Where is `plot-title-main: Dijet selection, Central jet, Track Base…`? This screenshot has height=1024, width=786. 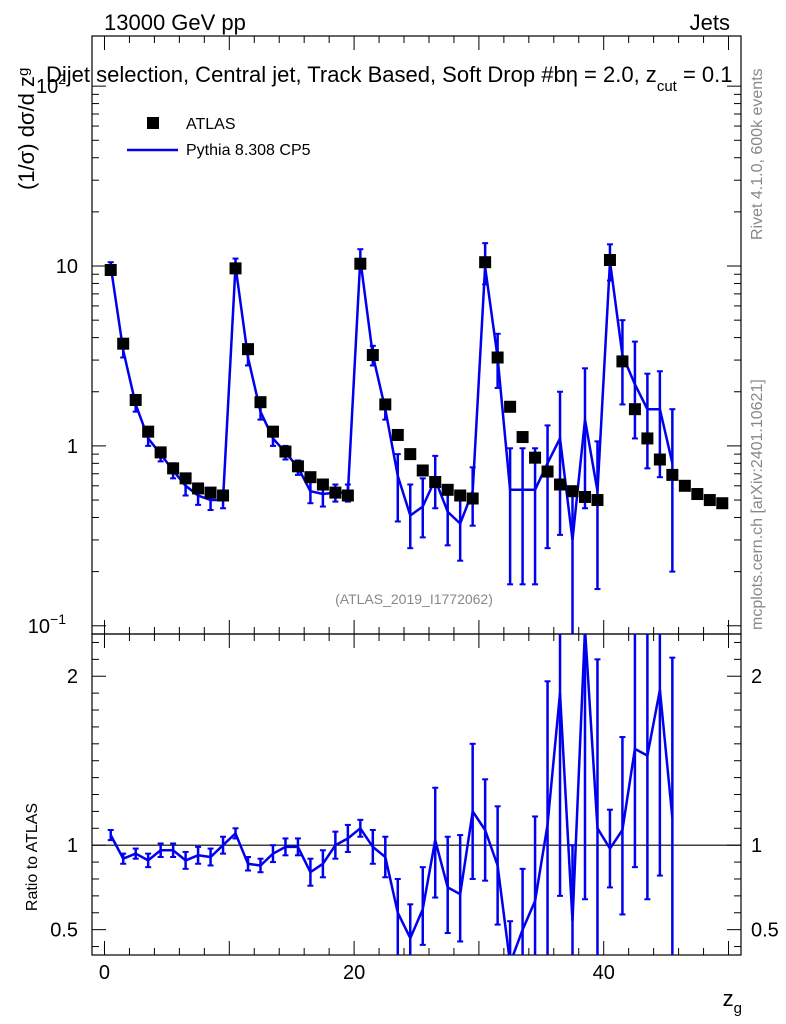 plot-title-main: Dijet selection, Central jet, Track Base… is located at coordinates (306, 74).